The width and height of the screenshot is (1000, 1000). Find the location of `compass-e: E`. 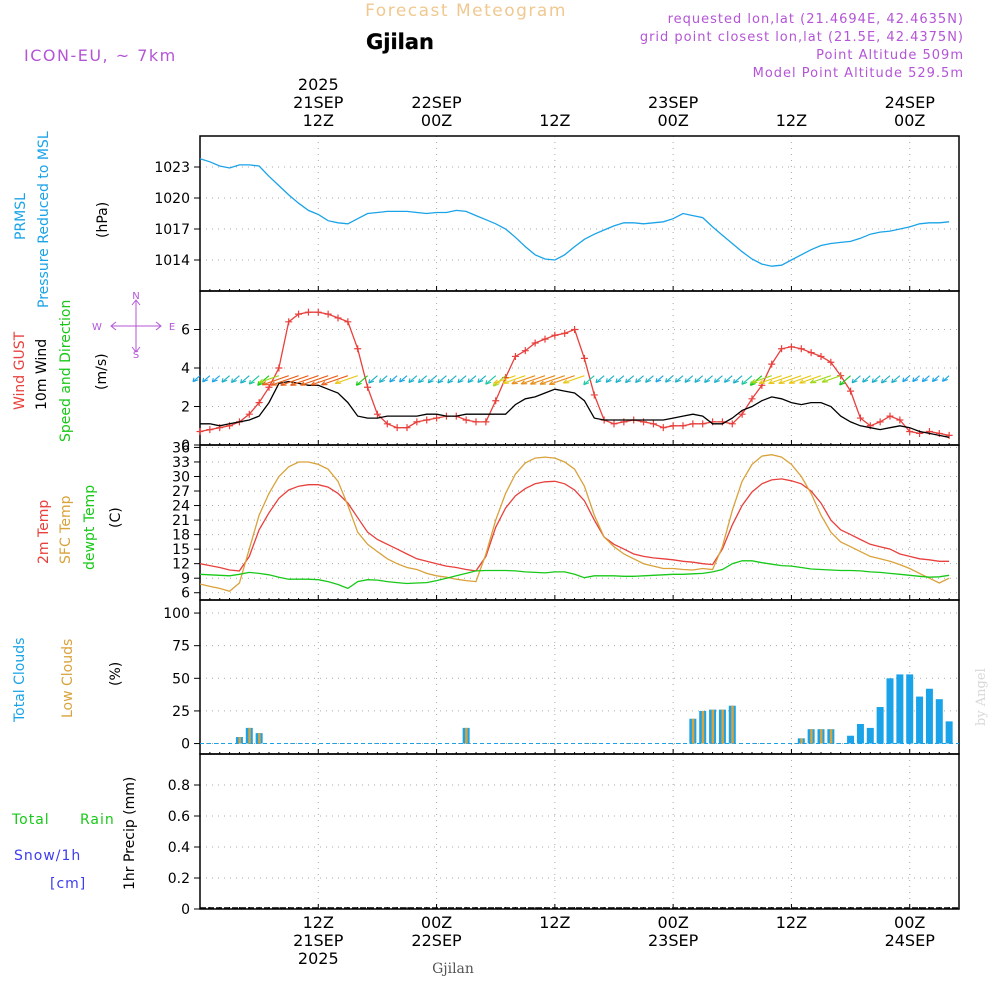

compass-e: E is located at coordinates (172, 327).